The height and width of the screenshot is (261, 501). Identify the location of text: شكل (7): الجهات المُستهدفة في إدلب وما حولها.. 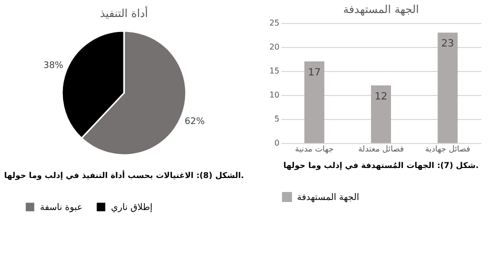
(381, 165).